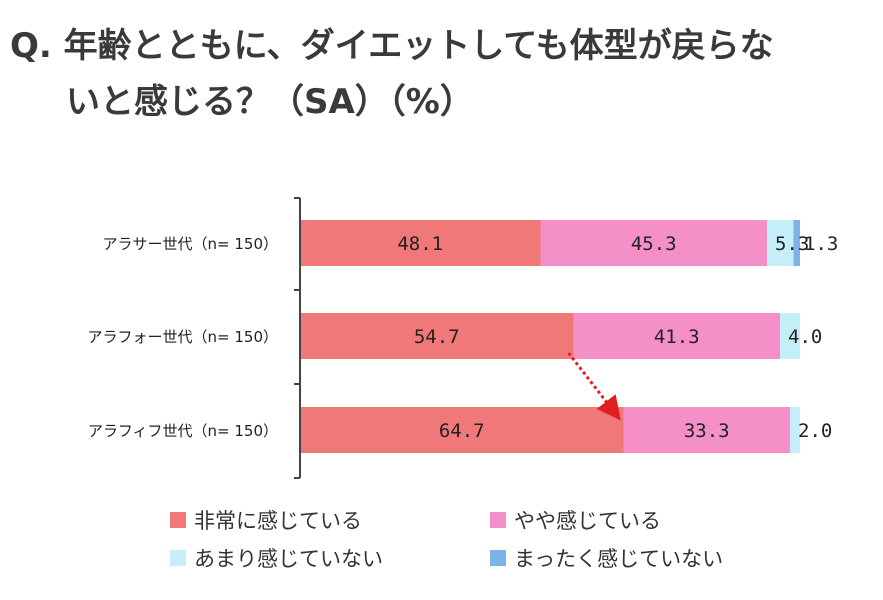 Image resolution: width=883 pixels, height=600 pixels. I want to click on data-label: 33.3, so click(707, 431).